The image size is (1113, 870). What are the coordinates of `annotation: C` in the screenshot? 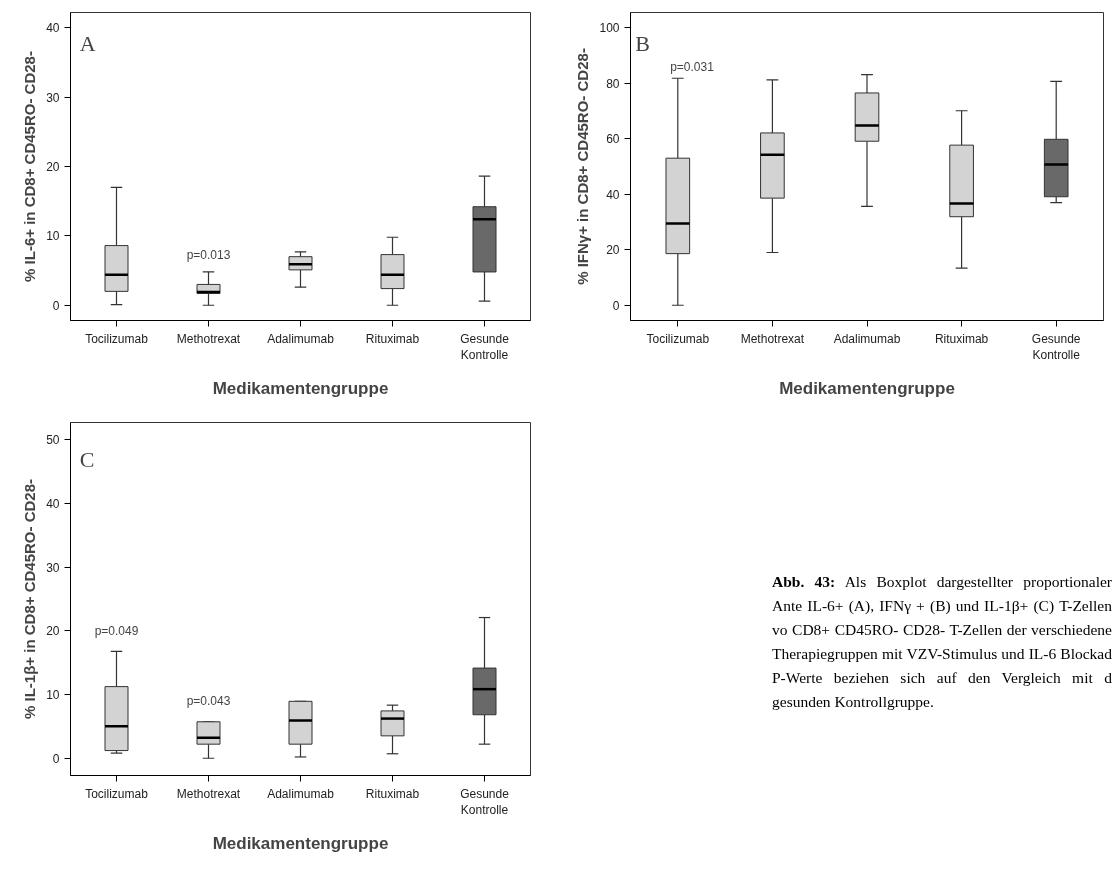 It's located at (87, 459).